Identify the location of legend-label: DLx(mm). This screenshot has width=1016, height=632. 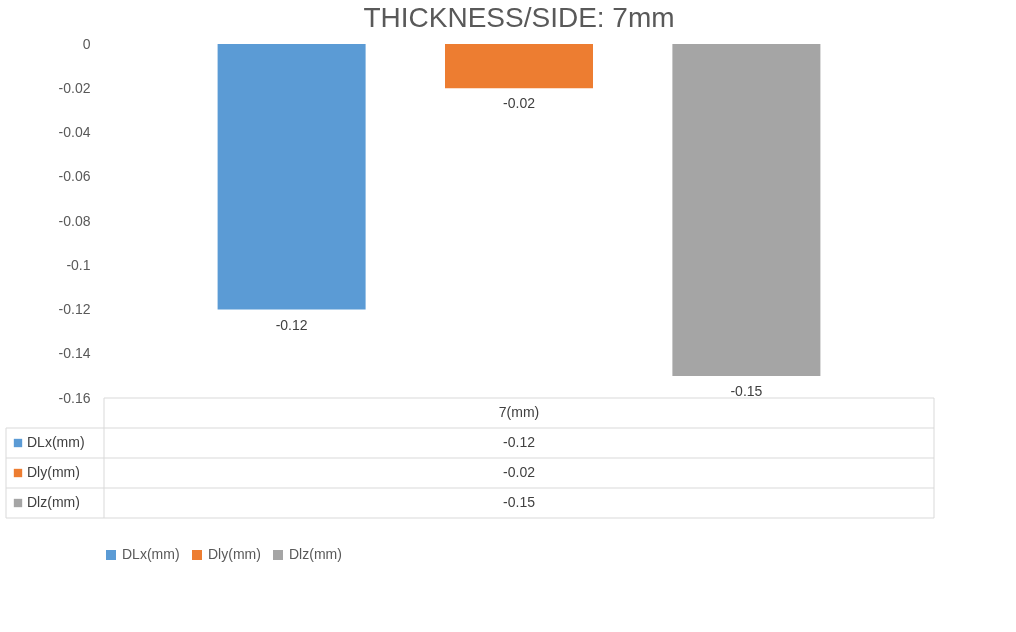
(56, 442).